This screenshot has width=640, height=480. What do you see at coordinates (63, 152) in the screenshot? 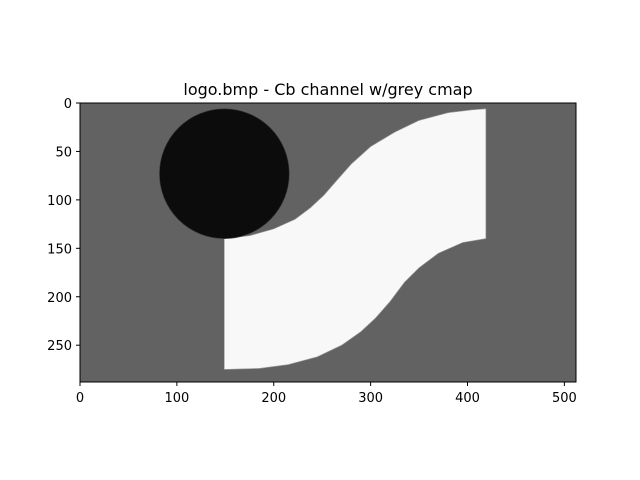
I see `y-tick-label: 50` at bounding box center [63, 152].